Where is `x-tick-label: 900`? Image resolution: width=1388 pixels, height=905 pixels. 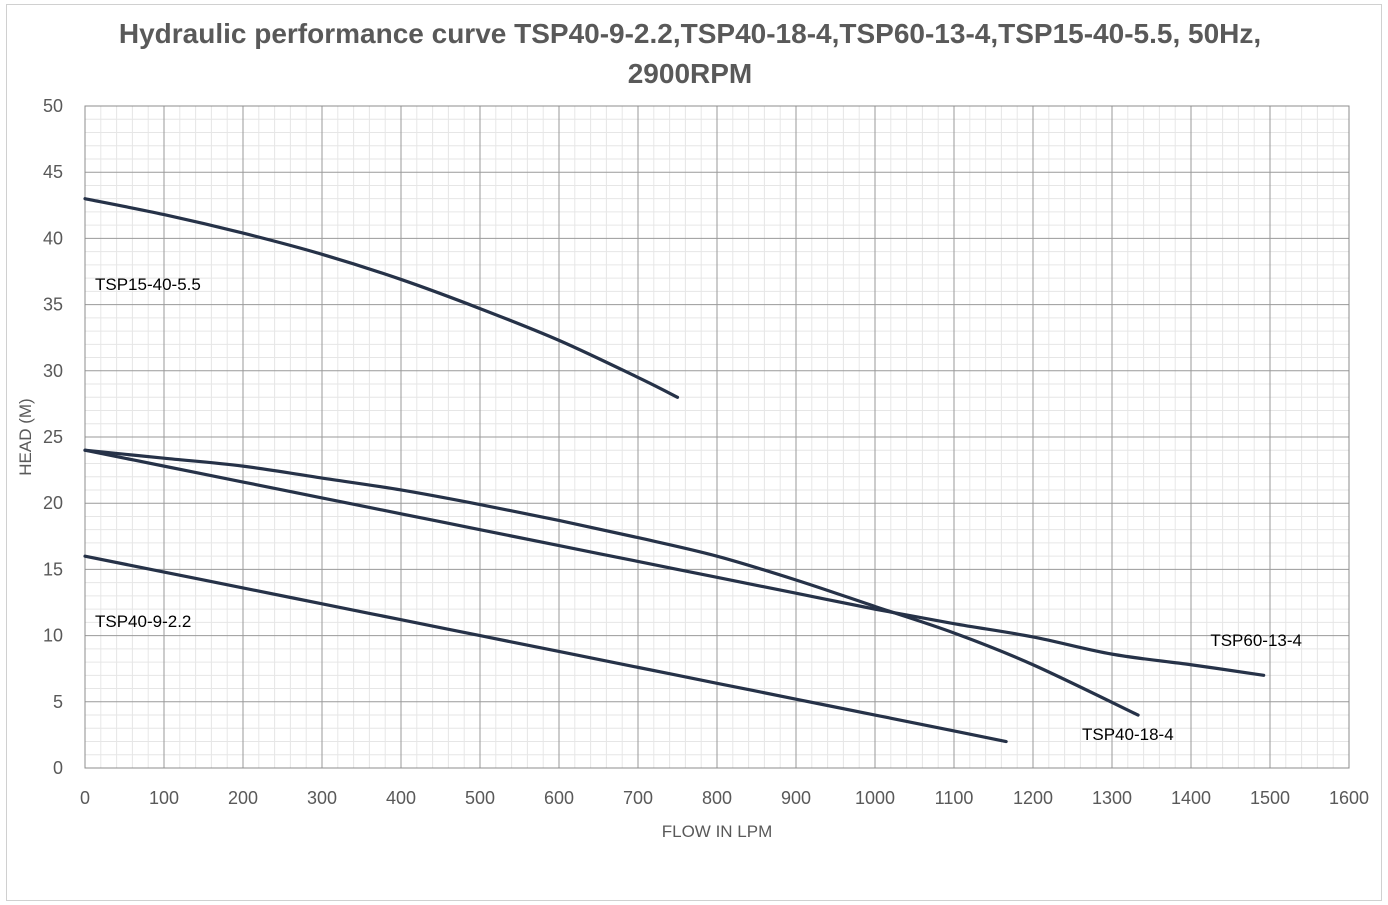 x-tick-label: 900 is located at coordinates (796, 798).